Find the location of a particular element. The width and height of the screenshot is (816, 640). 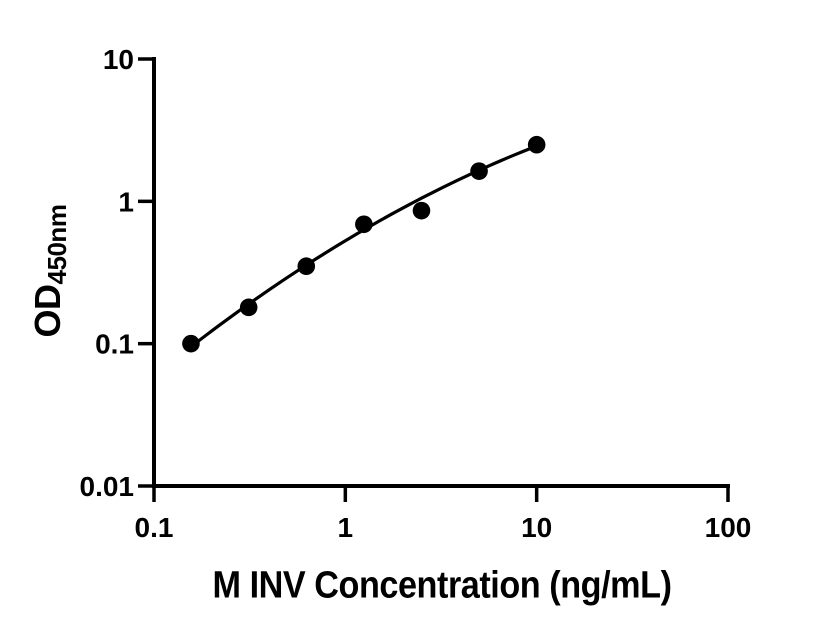

y-axis-title: OD450nm is located at coordinates (50, 271).